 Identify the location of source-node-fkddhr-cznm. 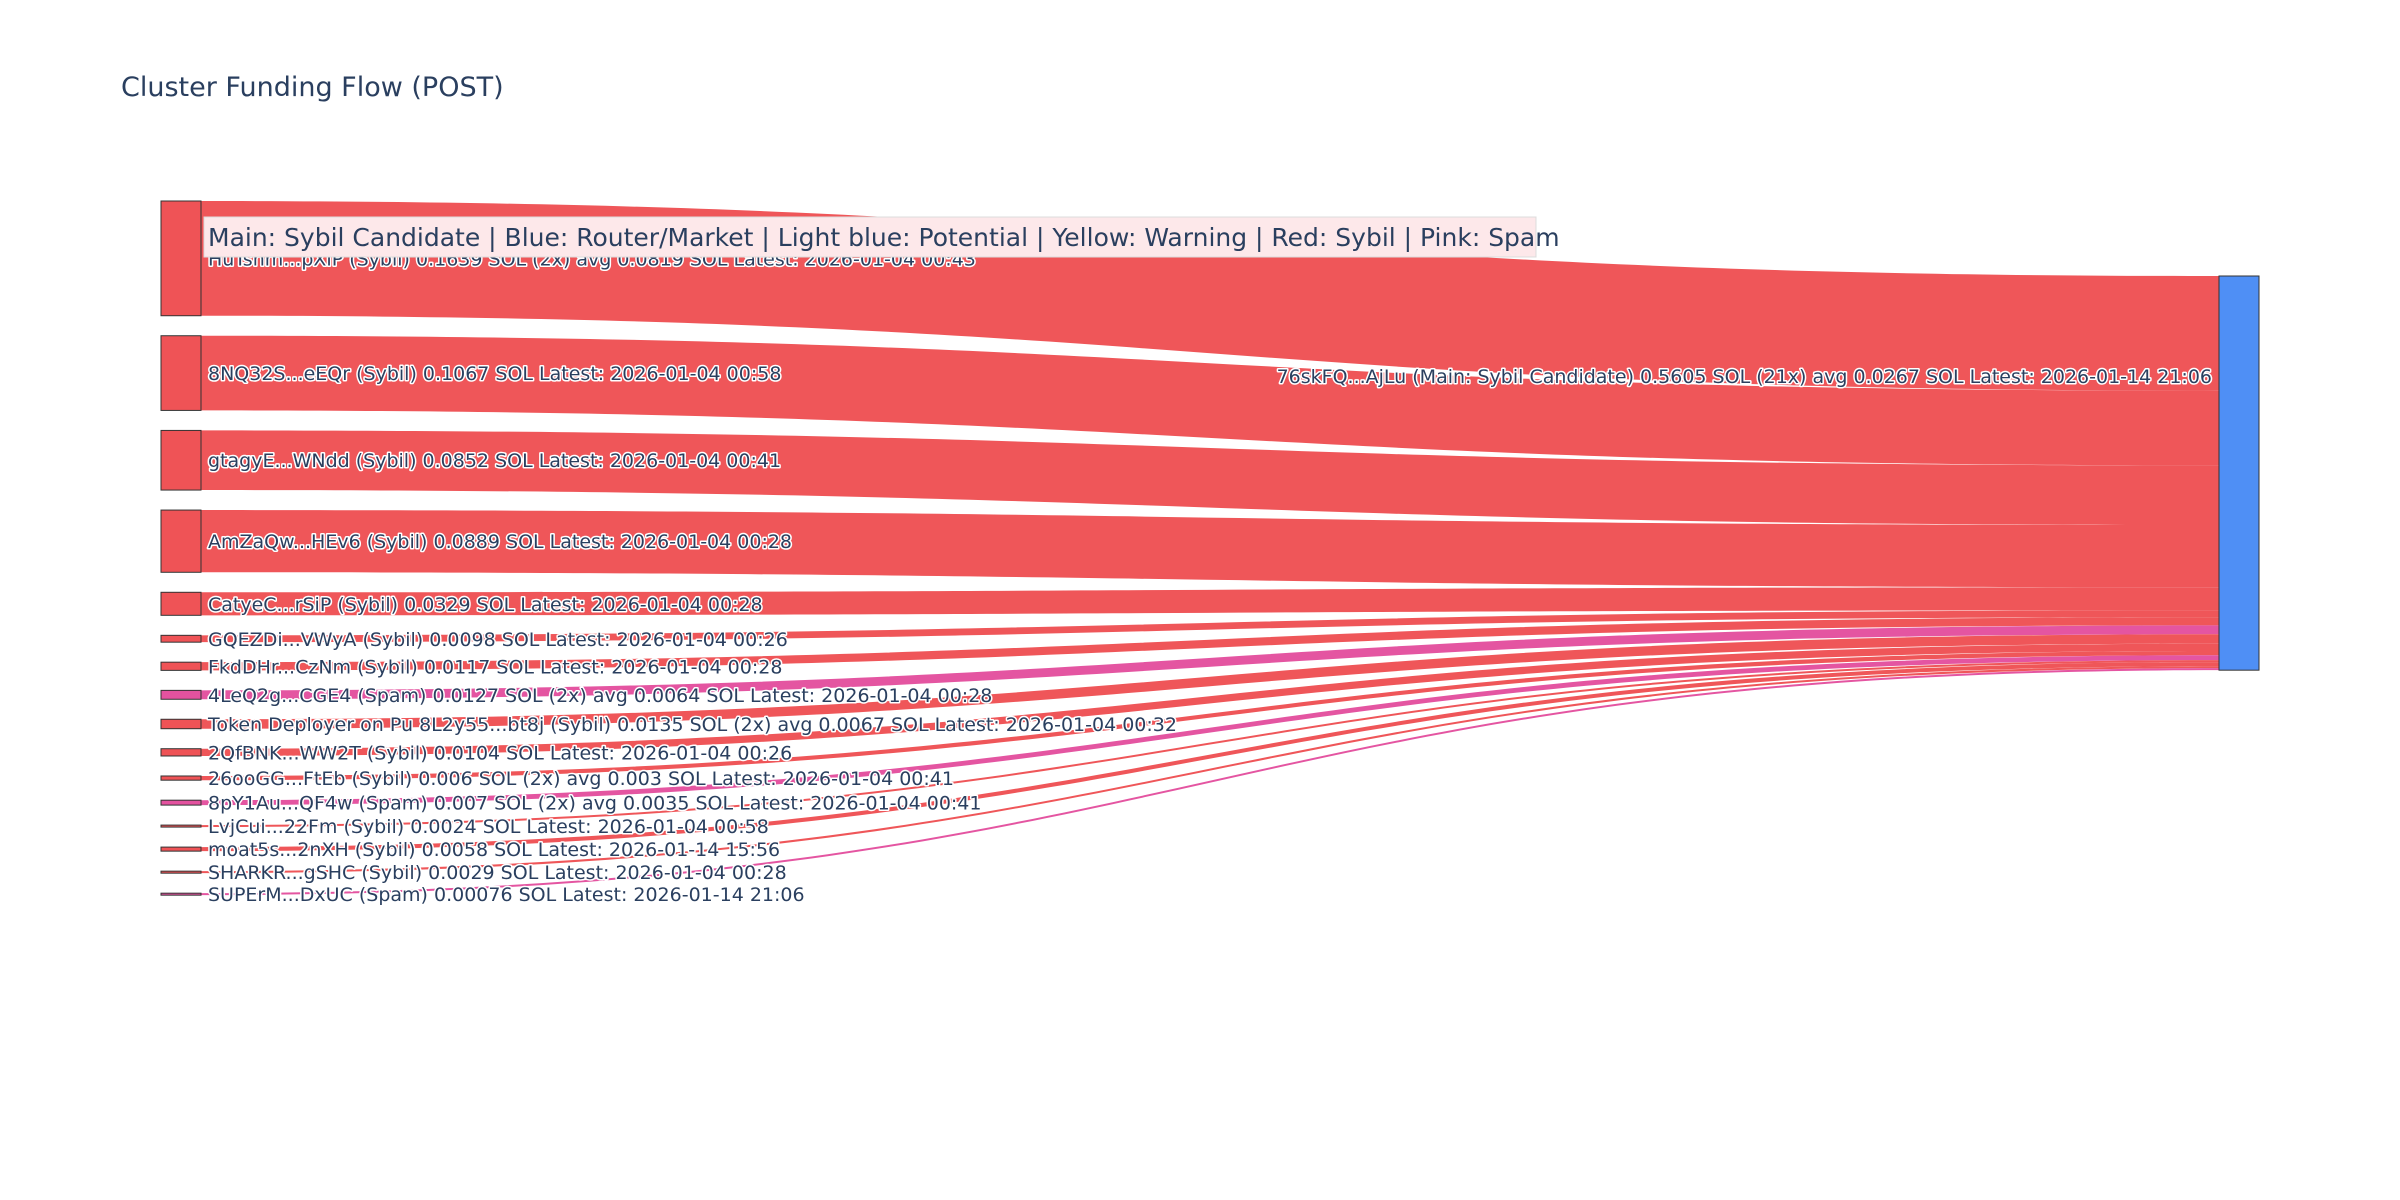
(181, 666).